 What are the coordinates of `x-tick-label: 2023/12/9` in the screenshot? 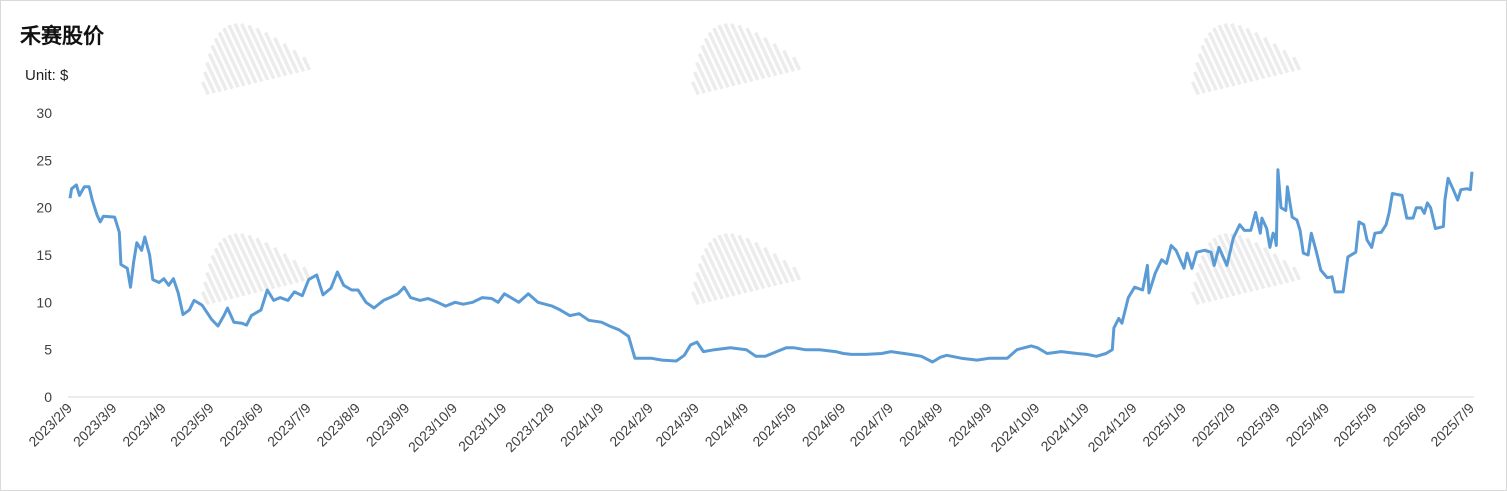 It's located at (530, 428).